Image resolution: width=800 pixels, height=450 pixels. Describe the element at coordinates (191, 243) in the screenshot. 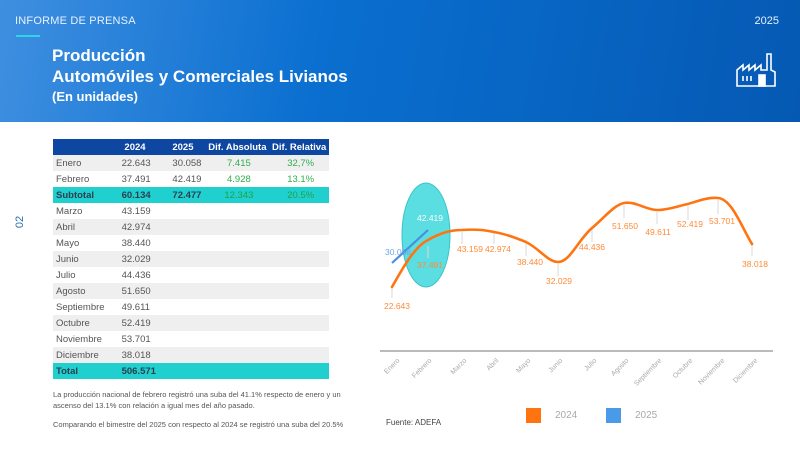

I see `table-row: Mayo 38.440` at that location.